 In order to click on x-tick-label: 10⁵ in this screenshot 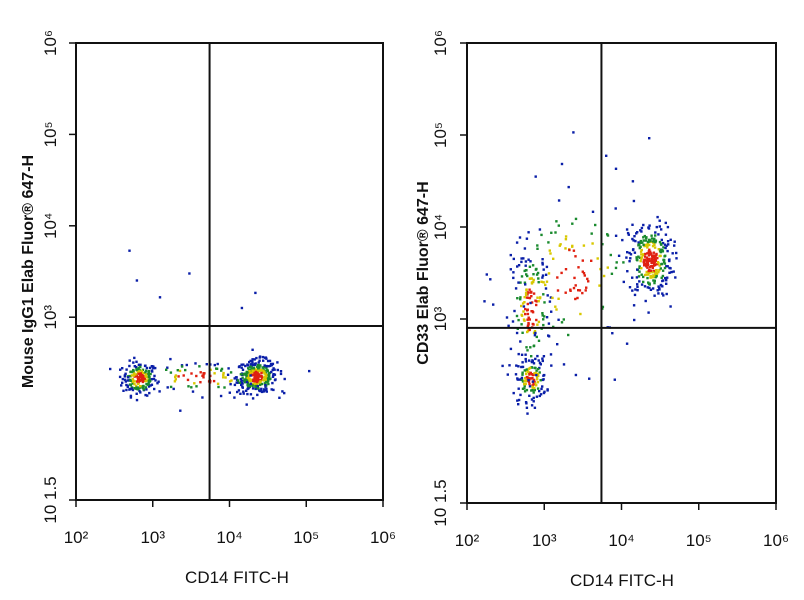, I will do `click(306, 537)`.